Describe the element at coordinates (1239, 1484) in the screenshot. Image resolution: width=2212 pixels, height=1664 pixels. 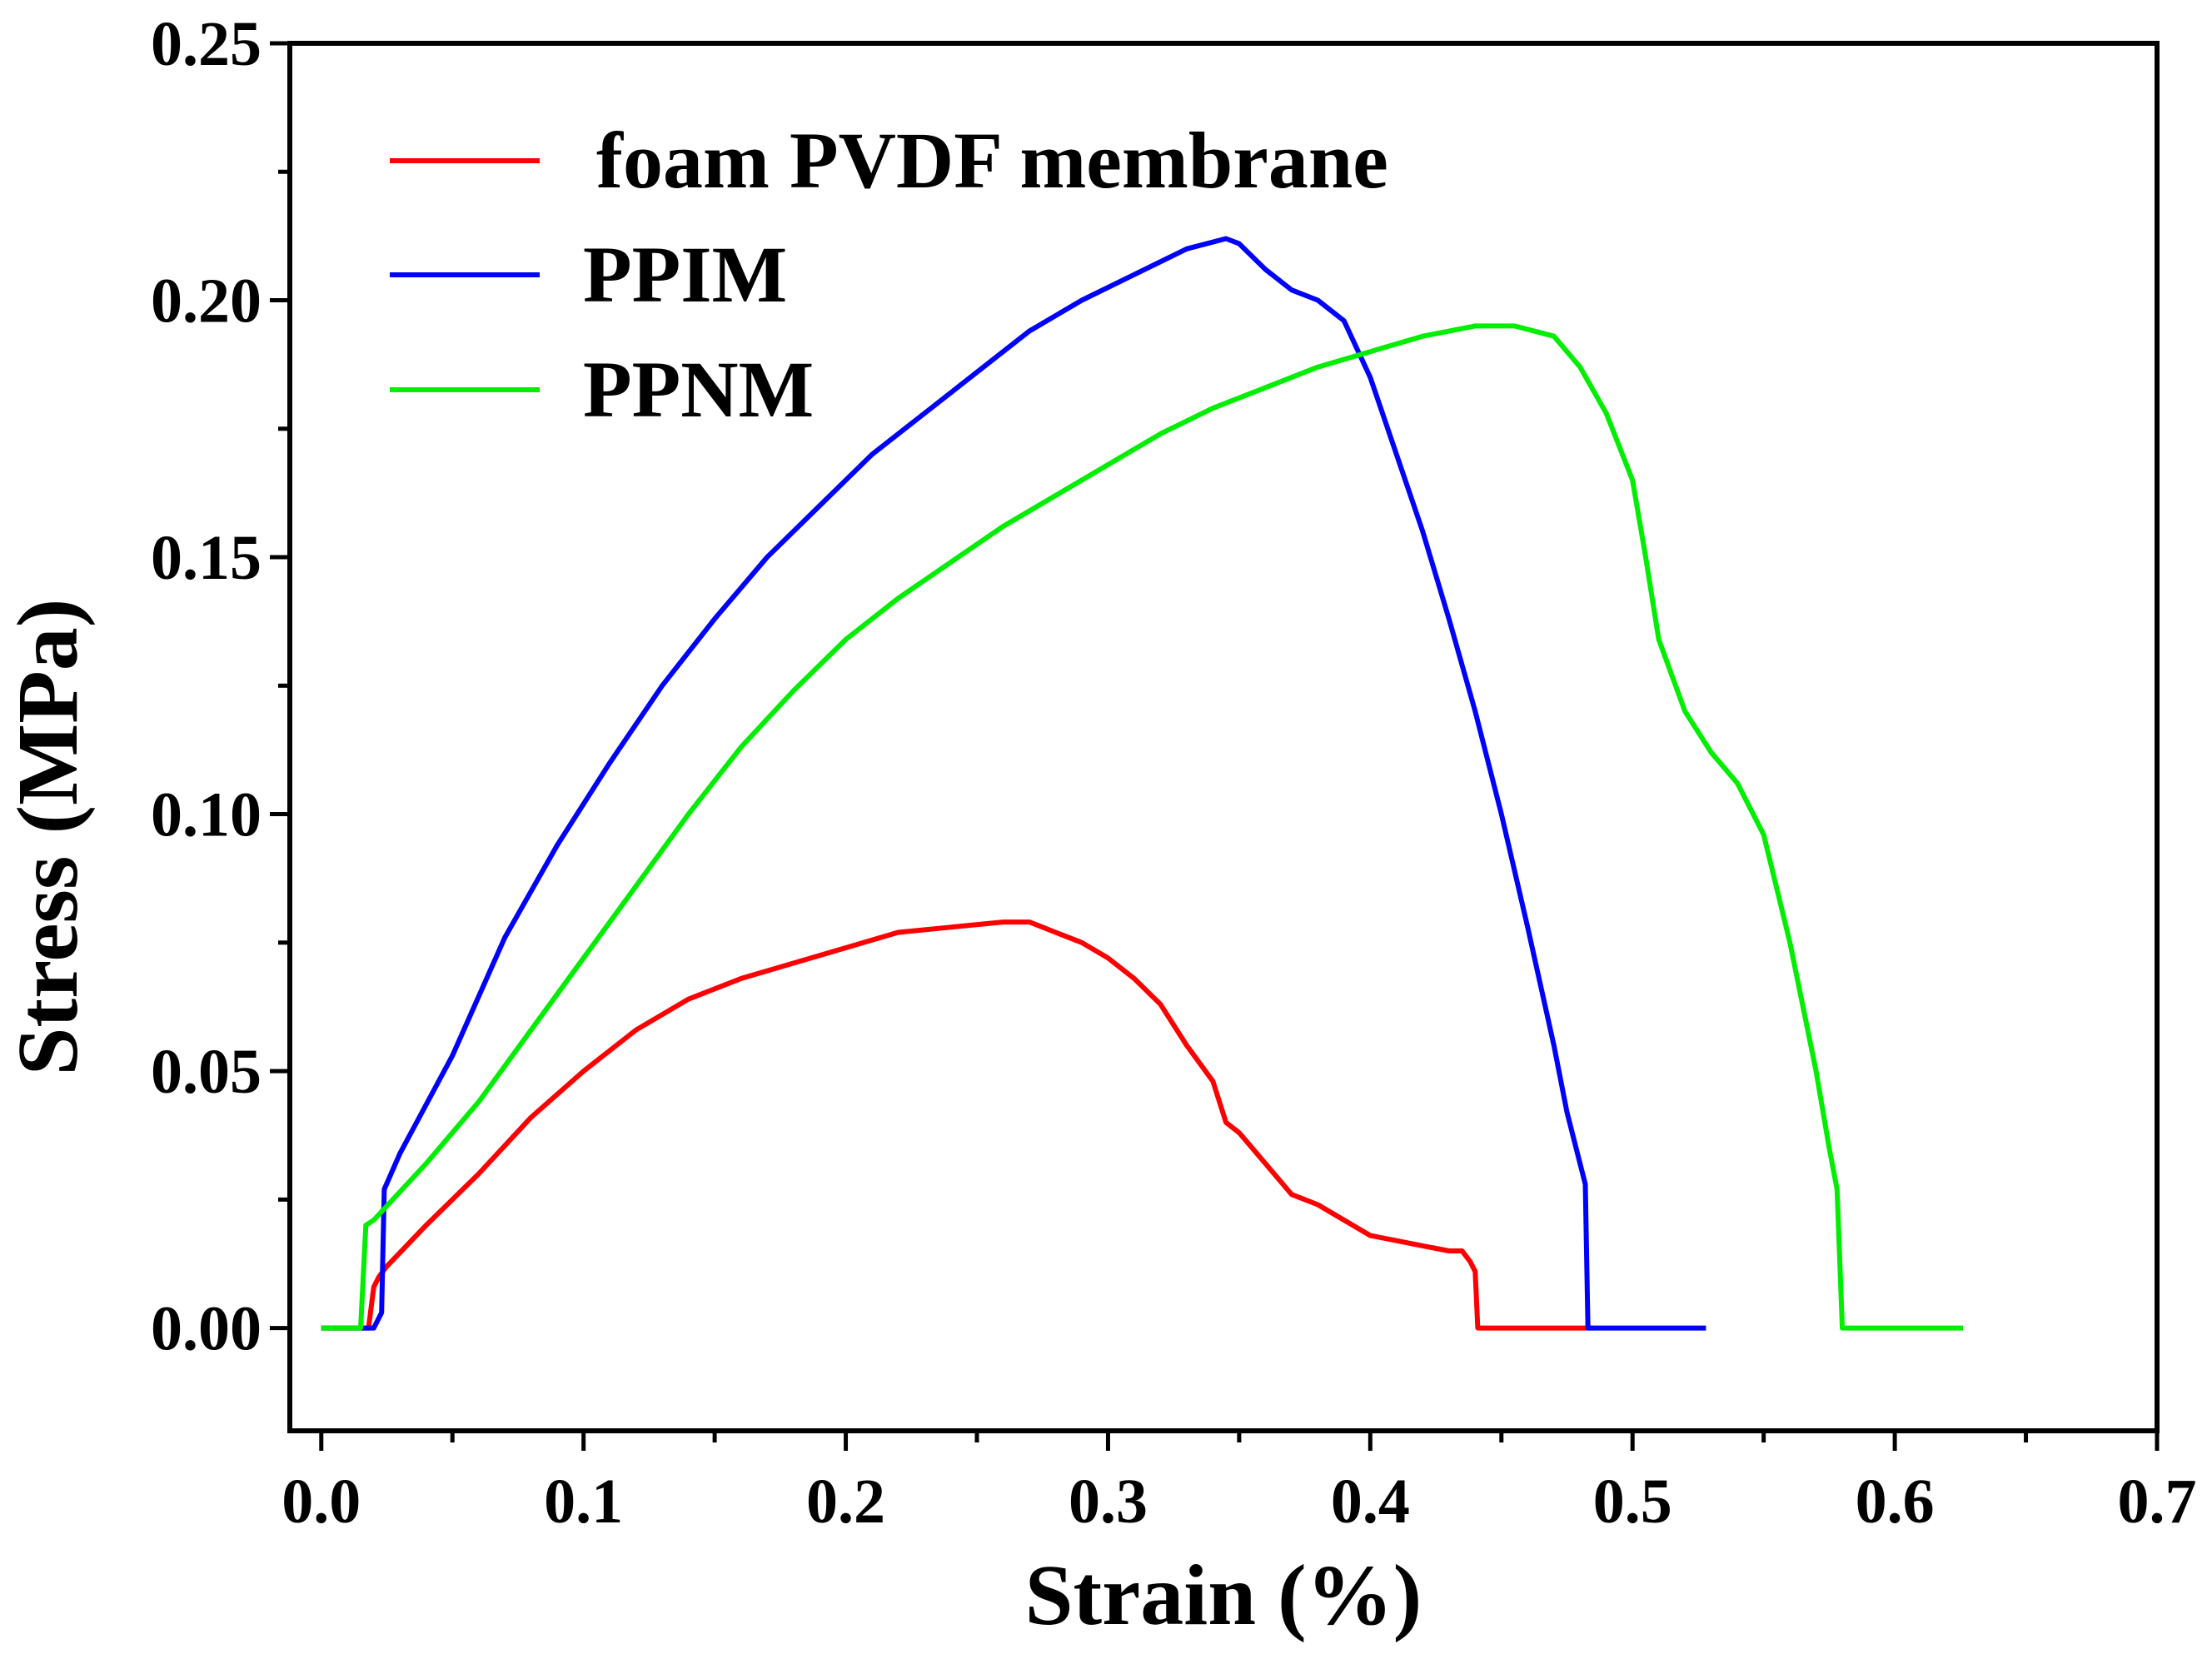
I see `x-axis: 0.0 0.1 0.2 0.3 0.4 0.5 0.6 0.7` at that location.